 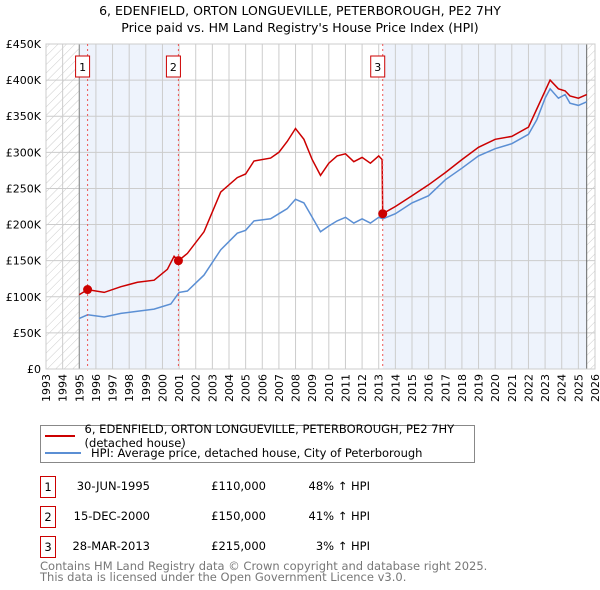 I want to click on sale-number: 2, so click(x=48, y=517).